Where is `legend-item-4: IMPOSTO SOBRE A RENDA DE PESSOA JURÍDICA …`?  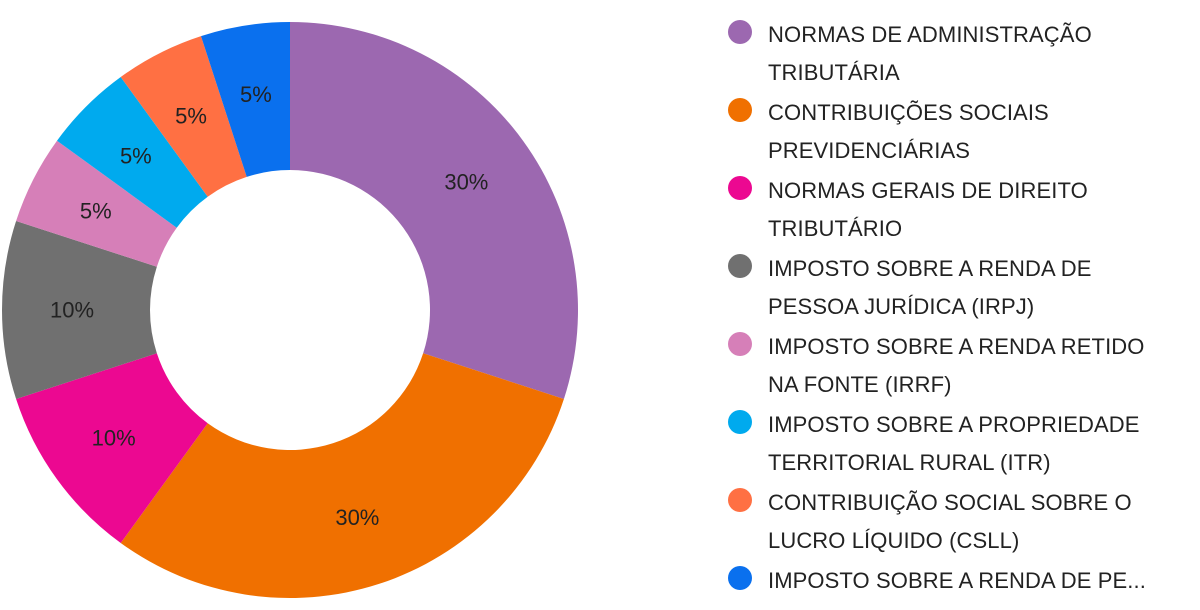 legend-item-4: IMPOSTO SOBRE A RENDA DE PESSOA JURÍDICA … is located at coordinates (960, 289).